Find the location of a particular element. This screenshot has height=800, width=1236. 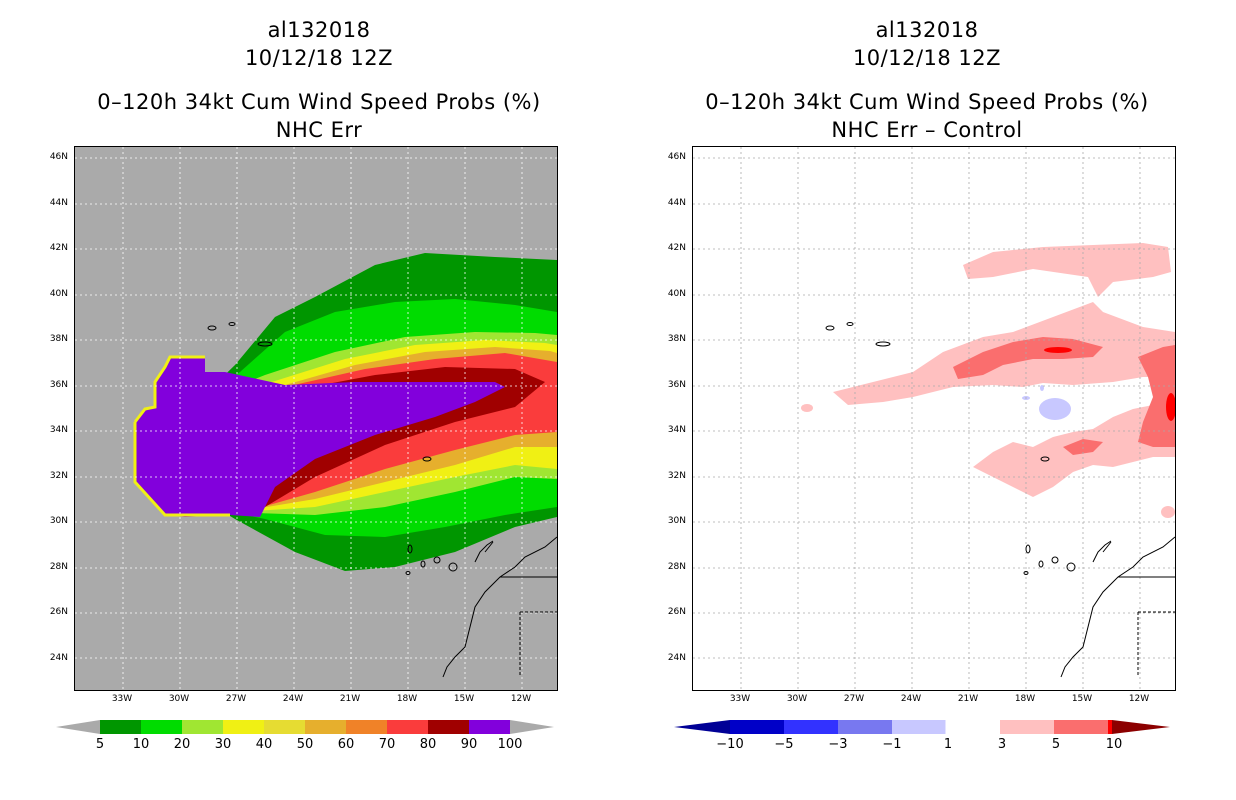

right-lat-label: 36N is located at coordinates (676, 385).